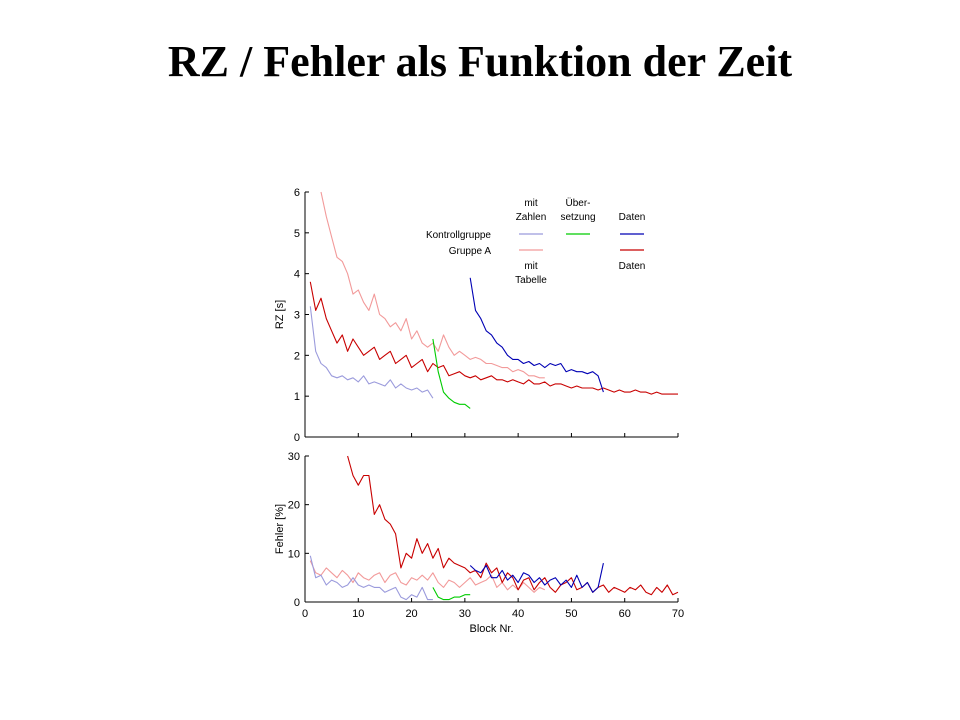  Describe the element at coordinates (491, 629) in the screenshot. I see `fehler-x-axis-label: Block Nr.` at that location.